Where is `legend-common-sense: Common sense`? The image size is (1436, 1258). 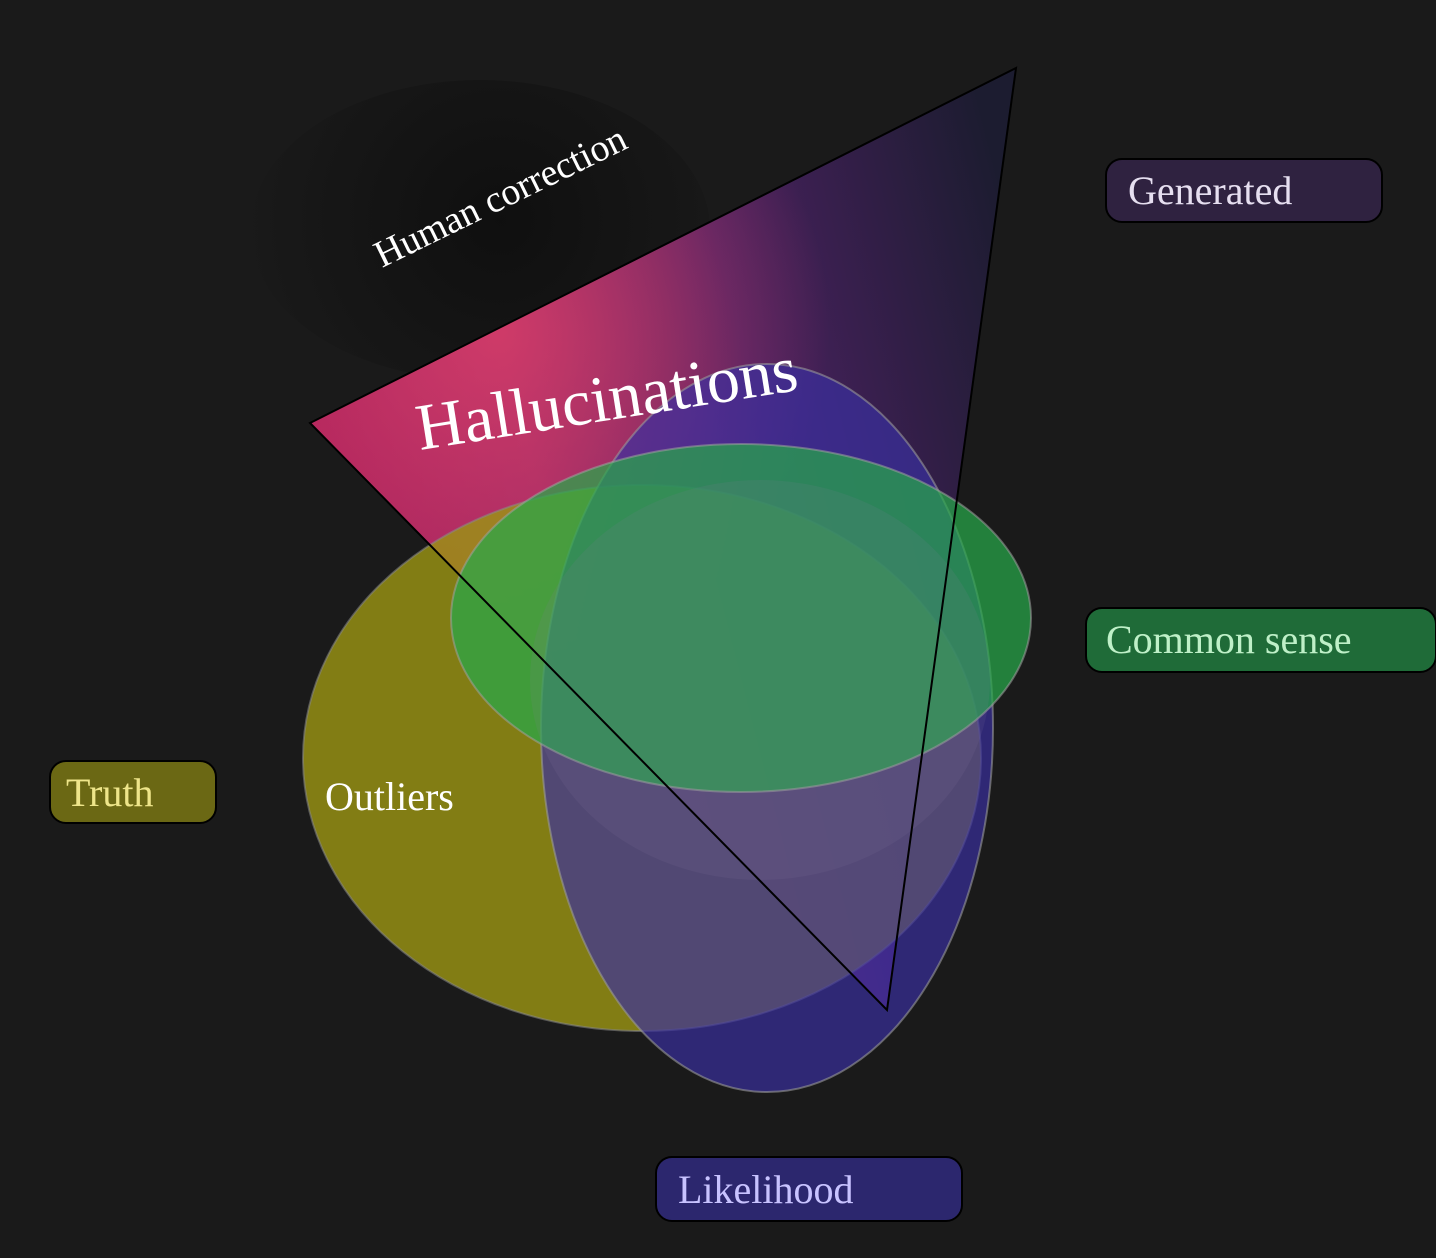
legend-common-sense: Common sense is located at coordinates (1260, 640).